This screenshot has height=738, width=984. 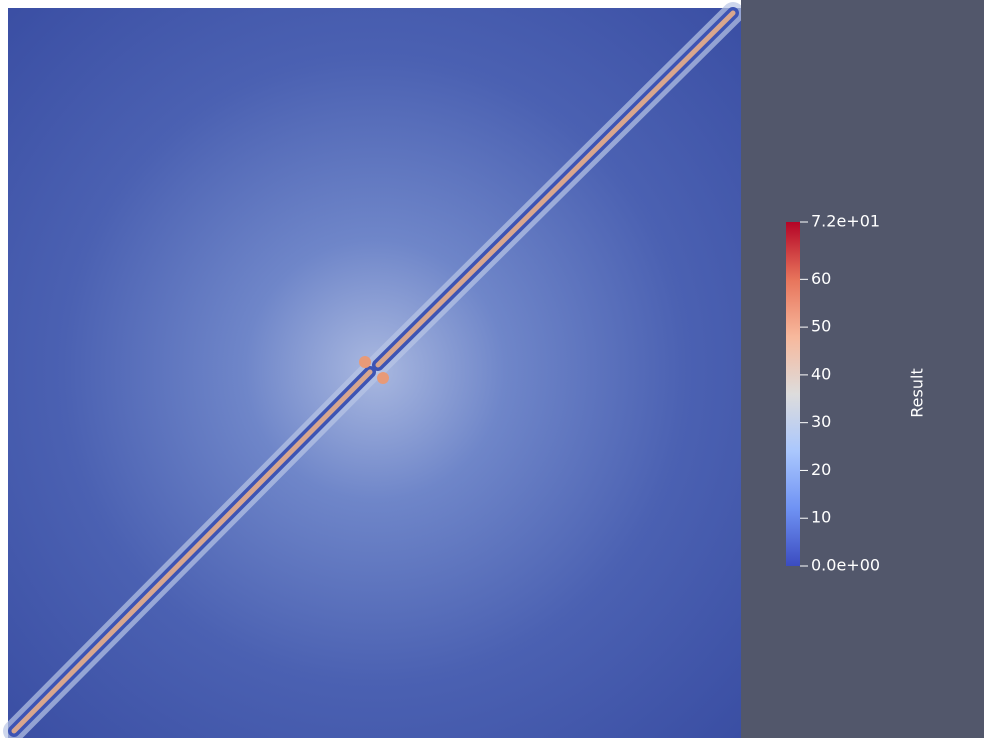 What do you see at coordinates (845, 221) in the screenshot?
I see `tick-label: 7.2e+01` at bounding box center [845, 221].